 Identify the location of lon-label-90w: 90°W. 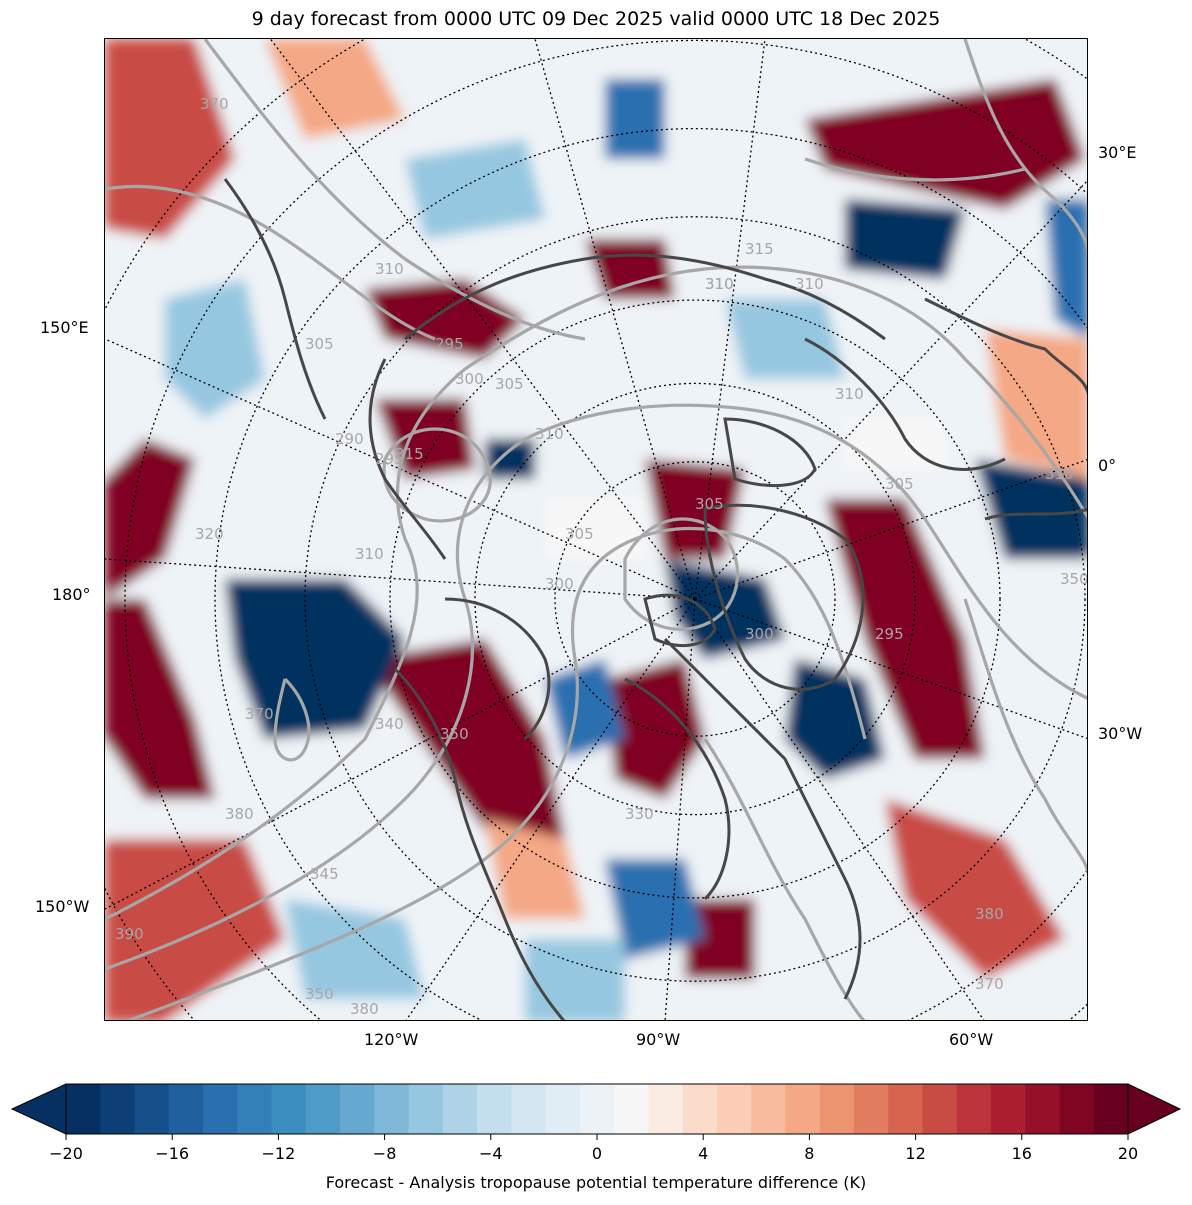
(658, 1039).